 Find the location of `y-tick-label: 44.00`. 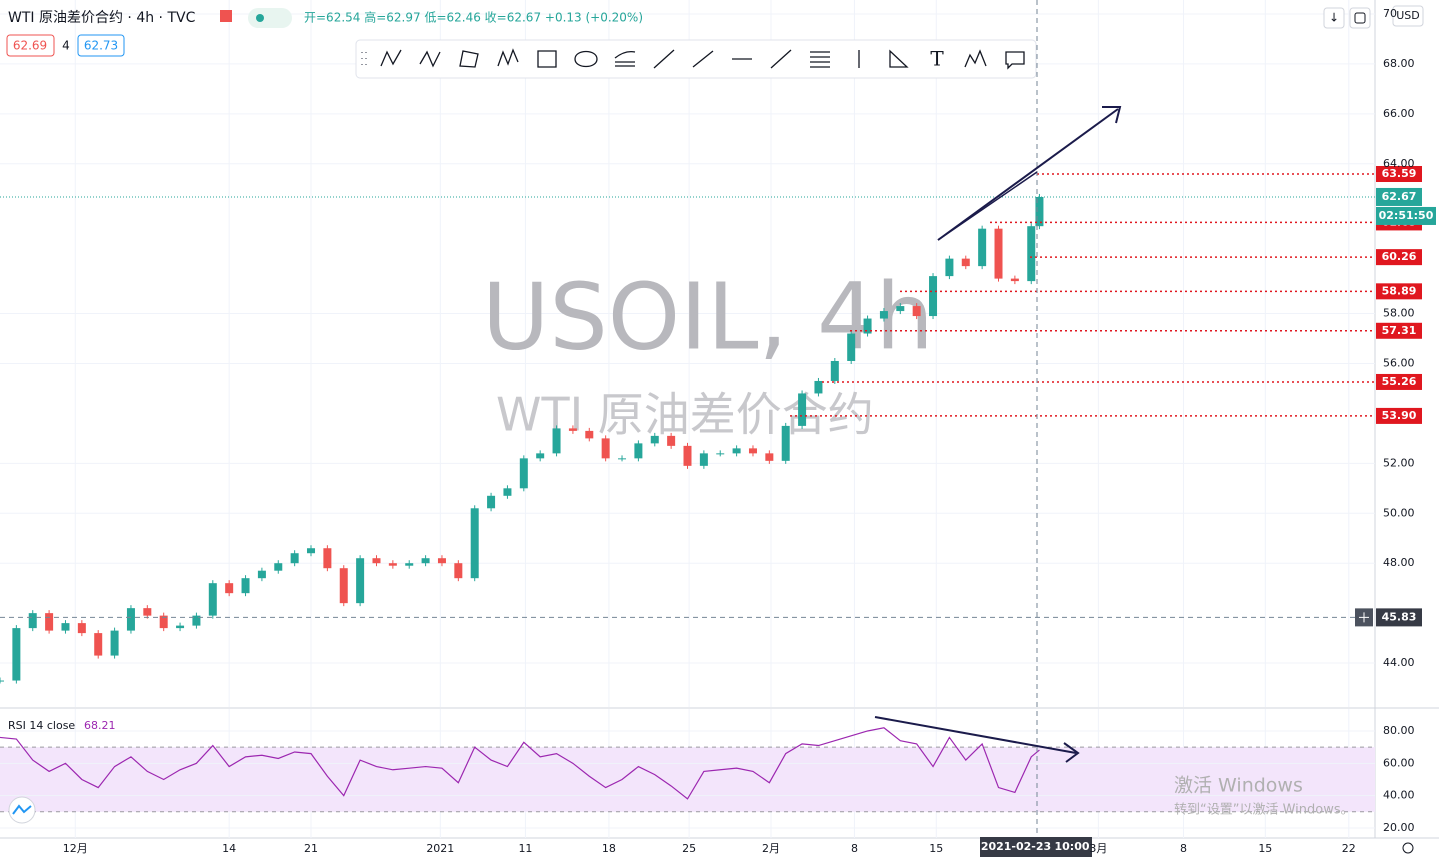

y-tick-label: 44.00 is located at coordinates (1399, 662).